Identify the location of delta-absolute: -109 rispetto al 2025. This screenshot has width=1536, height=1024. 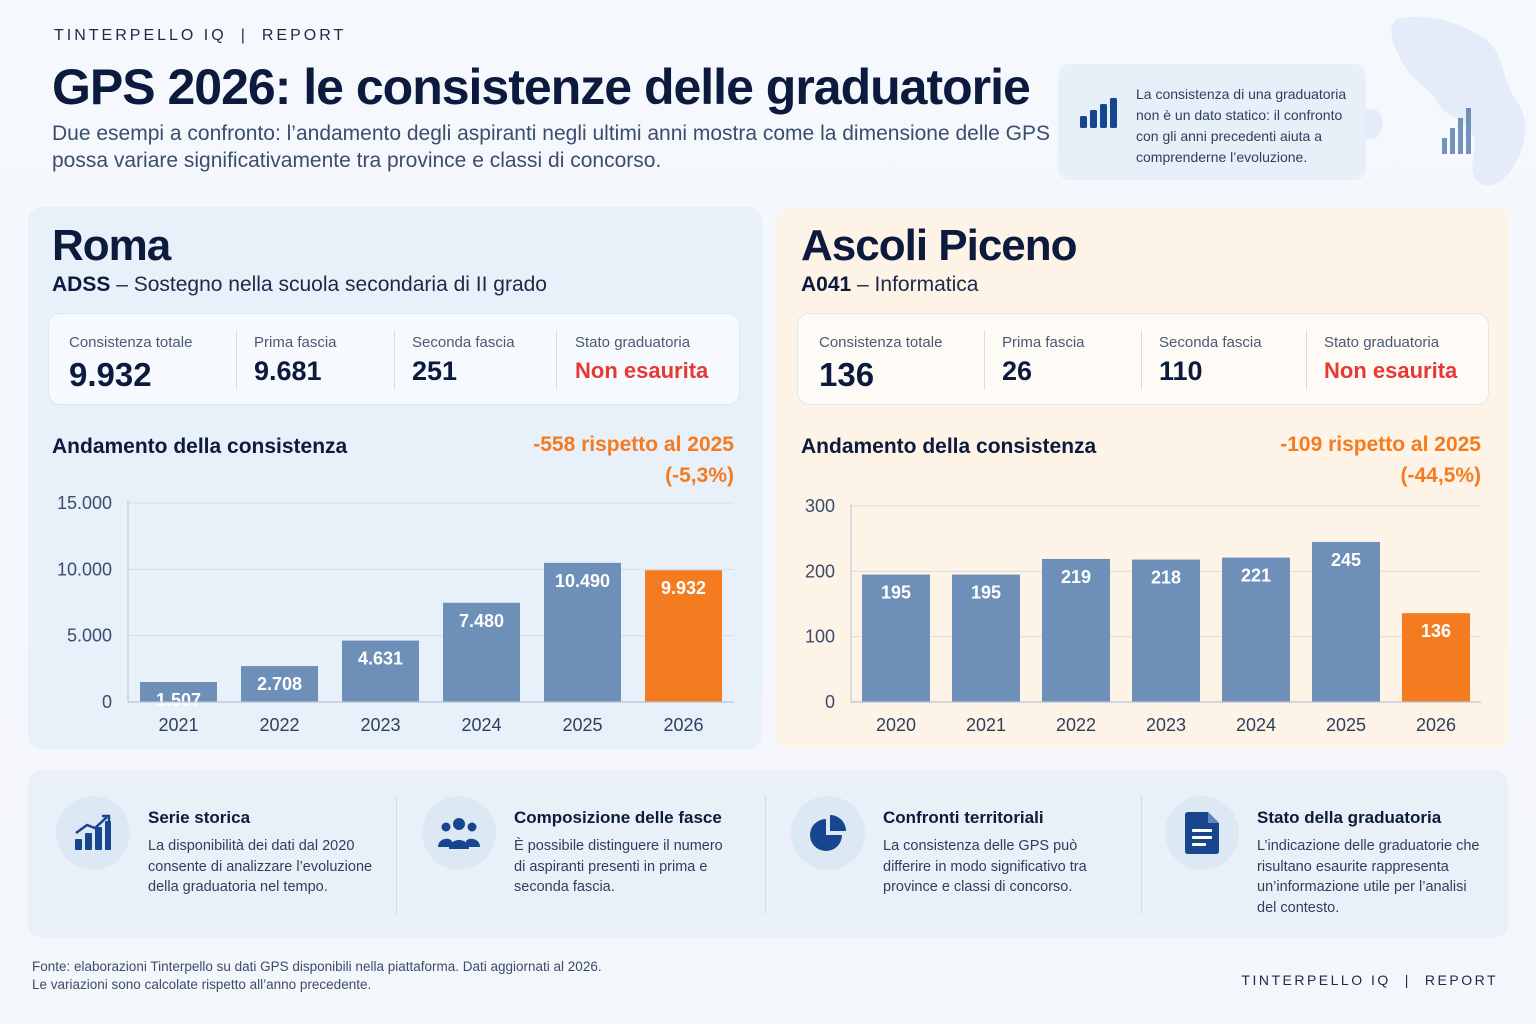
(1380, 444).